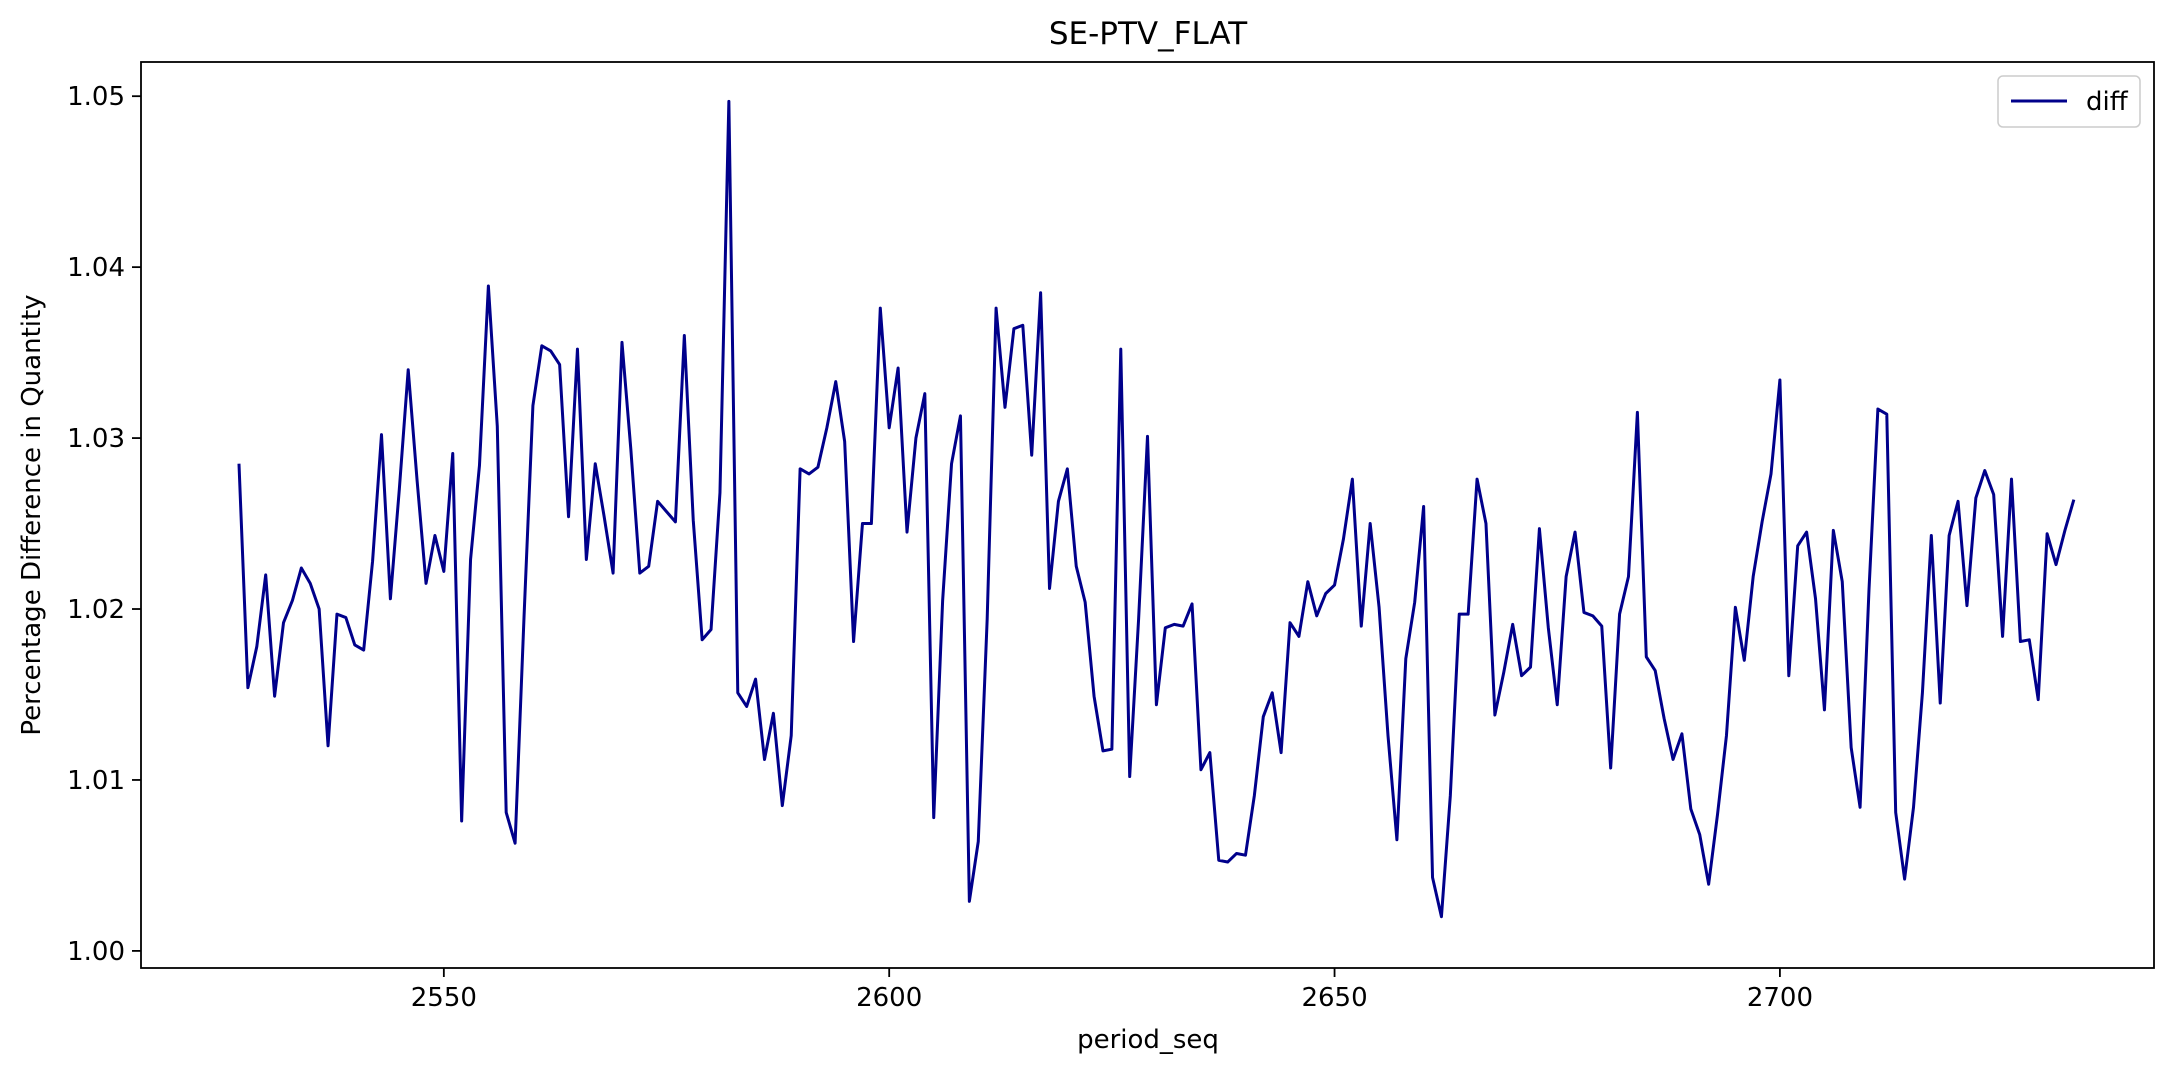 This screenshot has height=1075, width=2175. I want to click on x-axis-label: period_seq, so click(1148, 1040).